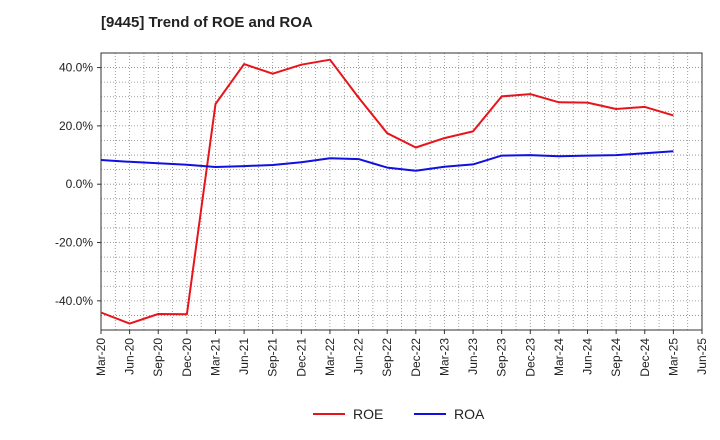 Image resolution: width=720 pixels, height=440 pixels. What do you see at coordinates (588, 356) in the screenshot?
I see `x-tick-label: Jun-24` at bounding box center [588, 356].